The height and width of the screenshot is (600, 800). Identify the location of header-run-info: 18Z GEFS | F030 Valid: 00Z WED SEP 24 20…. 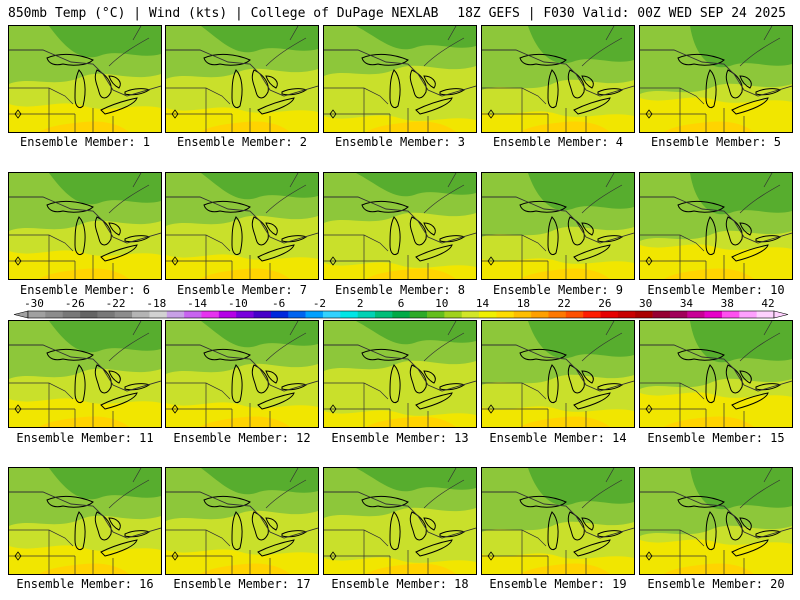
(621, 13).